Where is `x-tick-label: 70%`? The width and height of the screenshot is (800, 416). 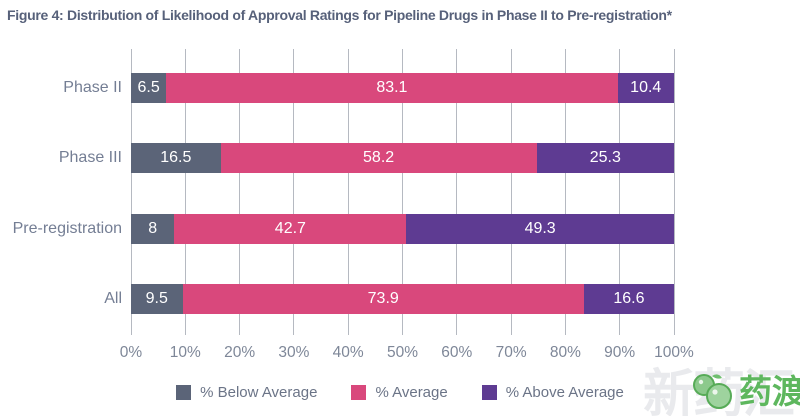
x-tick-label: 70% is located at coordinates (511, 352).